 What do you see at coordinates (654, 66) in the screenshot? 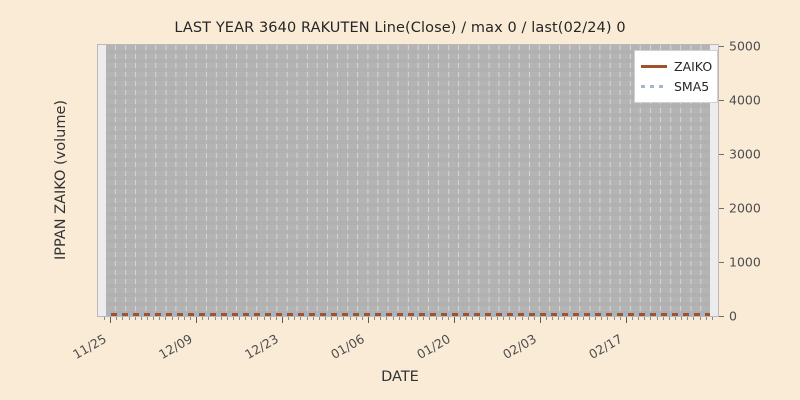
I see `legend-line-swatch-icon` at bounding box center [654, 66].